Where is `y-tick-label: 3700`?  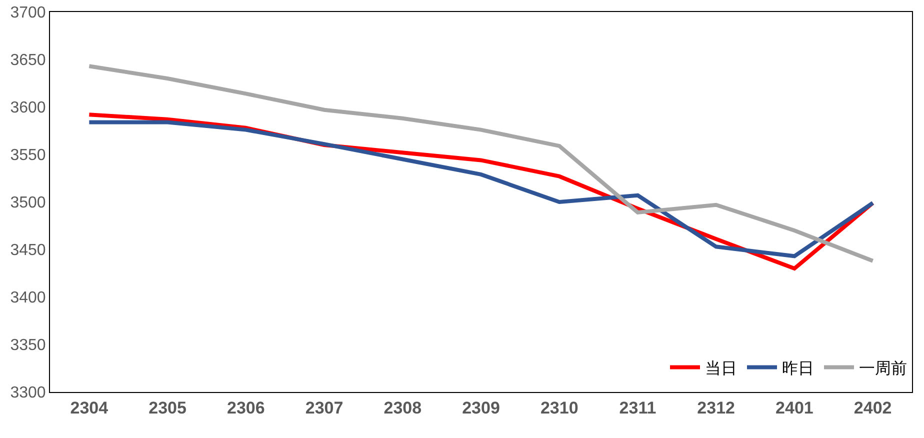
y-tick-label: 3700 is located at coordinates (28, 13).